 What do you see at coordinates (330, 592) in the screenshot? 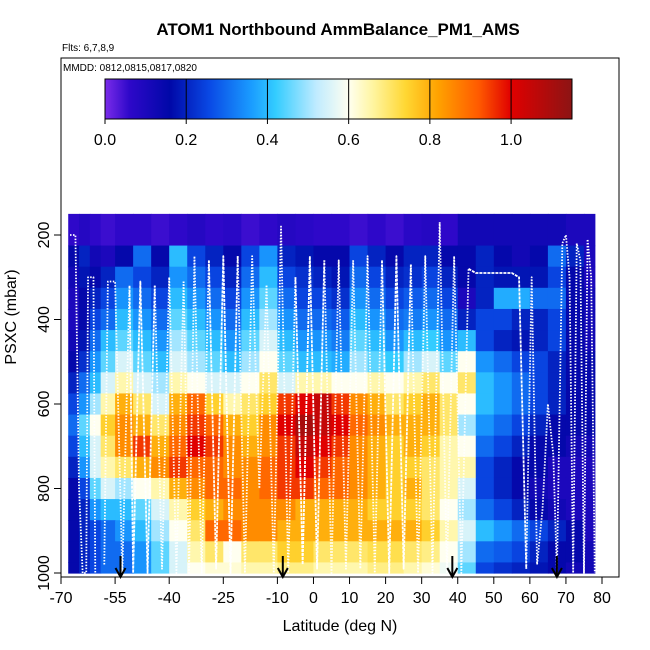
I see `x-axis: -70 -55 -40 -25 -10 0 10 20 30 40 50 60 70 80` at bounding box center [330, 592].